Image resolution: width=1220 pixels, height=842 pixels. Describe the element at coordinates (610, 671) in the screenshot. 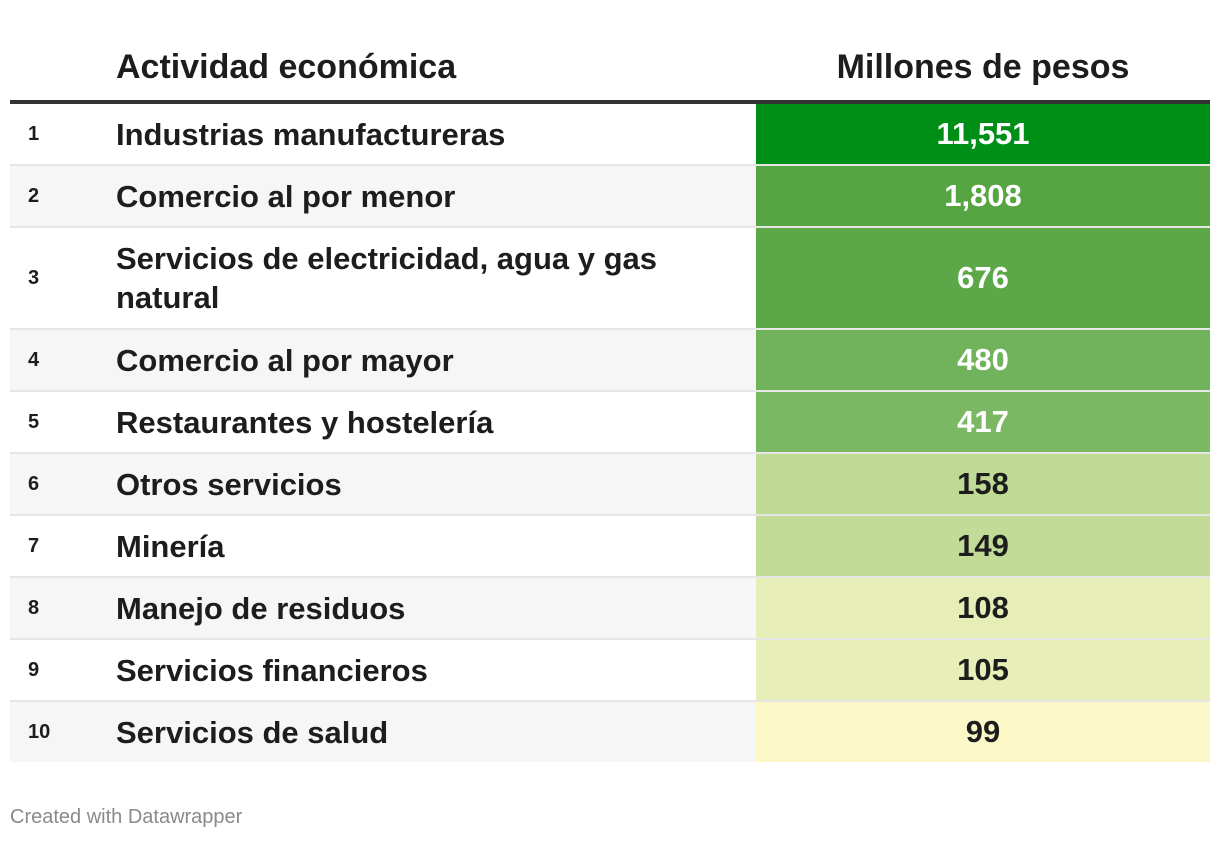

I see `table-row: 9 Servicios financieros 105` at that location.